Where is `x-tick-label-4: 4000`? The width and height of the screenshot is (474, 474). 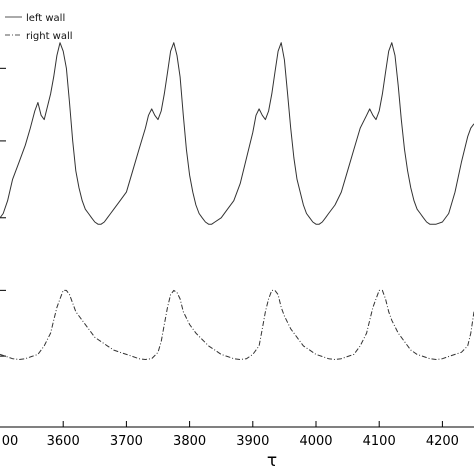 x-tick-label-4: 4000 is located at coordinates (315, 441).